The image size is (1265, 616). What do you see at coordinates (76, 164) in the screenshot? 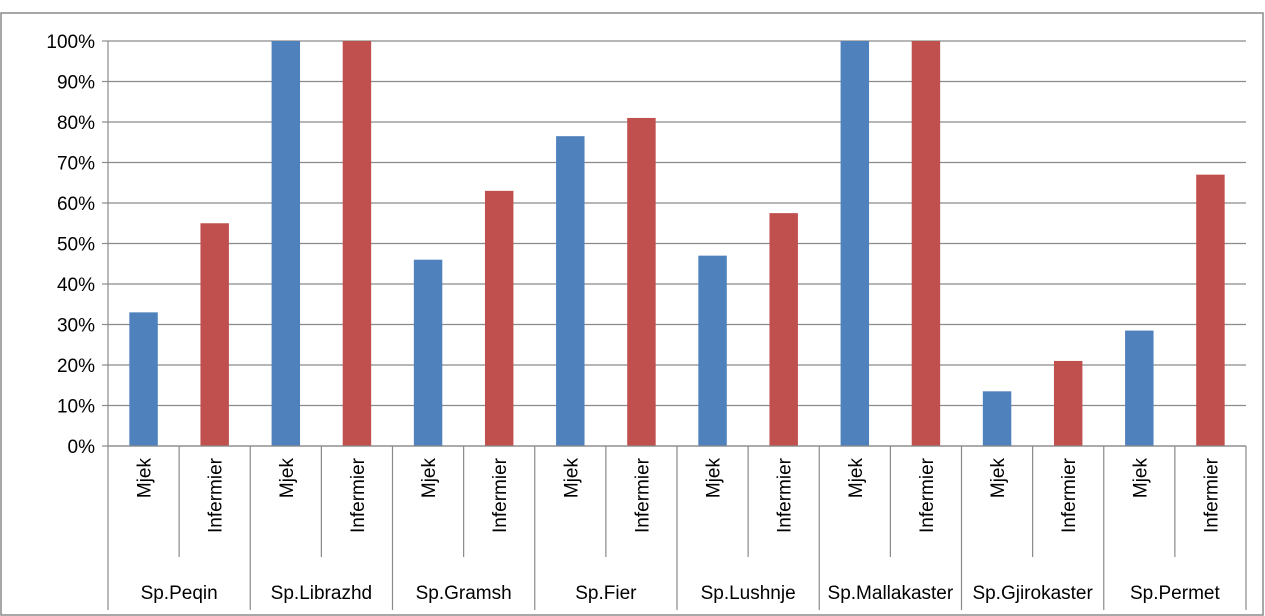
I see `y-tick-label: 70%` at bounding box center [76, 164].